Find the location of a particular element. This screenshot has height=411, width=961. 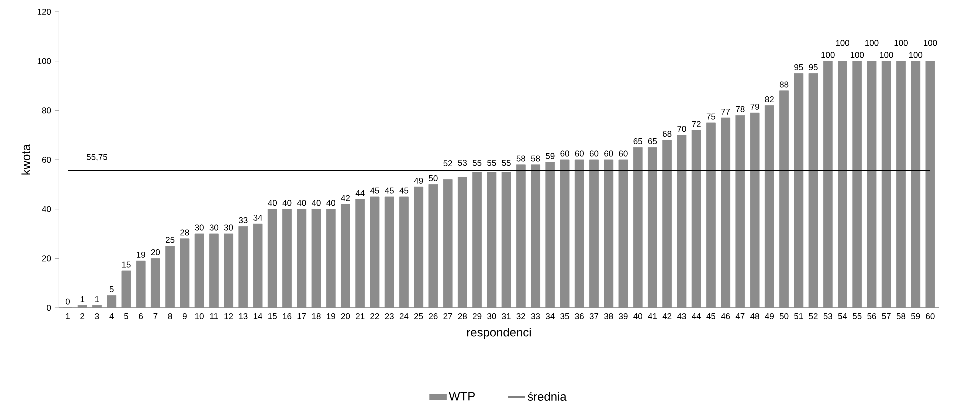

x-tick-label: 40 is located at coordinates (638, 316).